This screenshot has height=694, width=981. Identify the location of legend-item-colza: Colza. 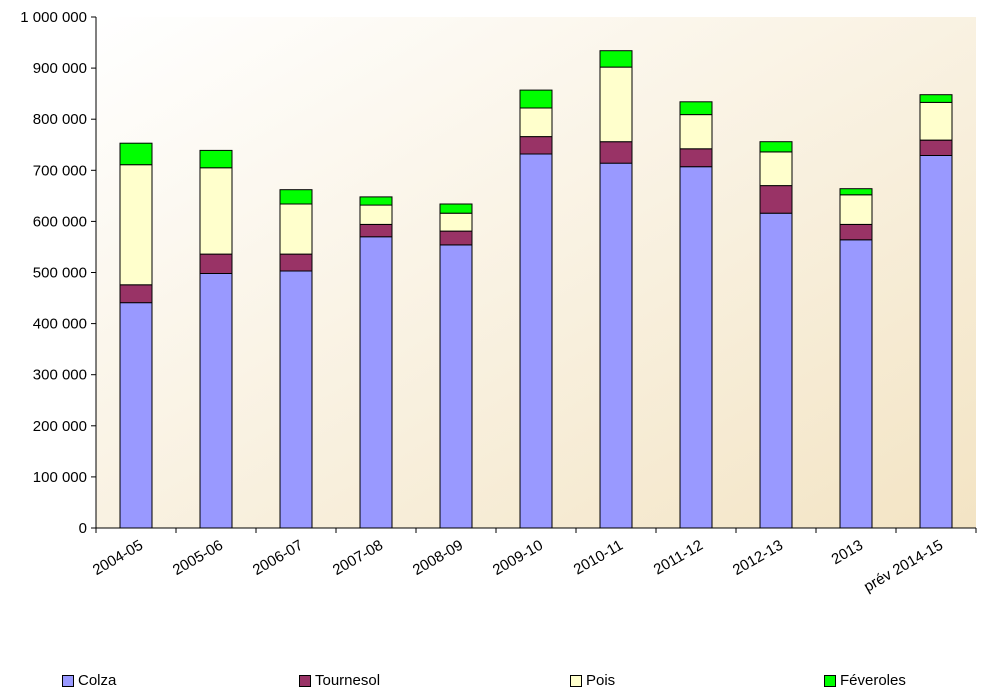
(89, 680).